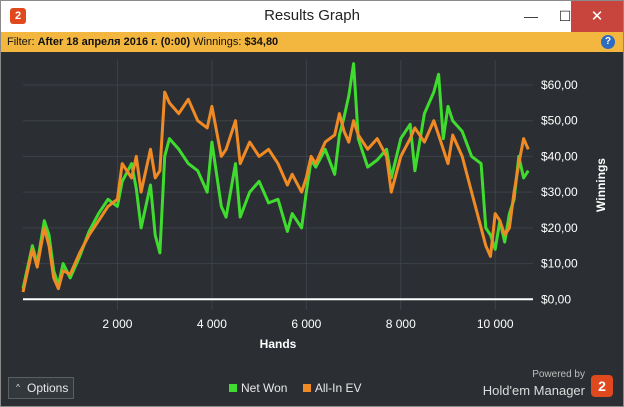 The width and height of the screenshot is (624, 407). What do you see at coordinates (597, 16) in the screenshot?
I see `close-button: ✕` at bounding box center [597, 16].